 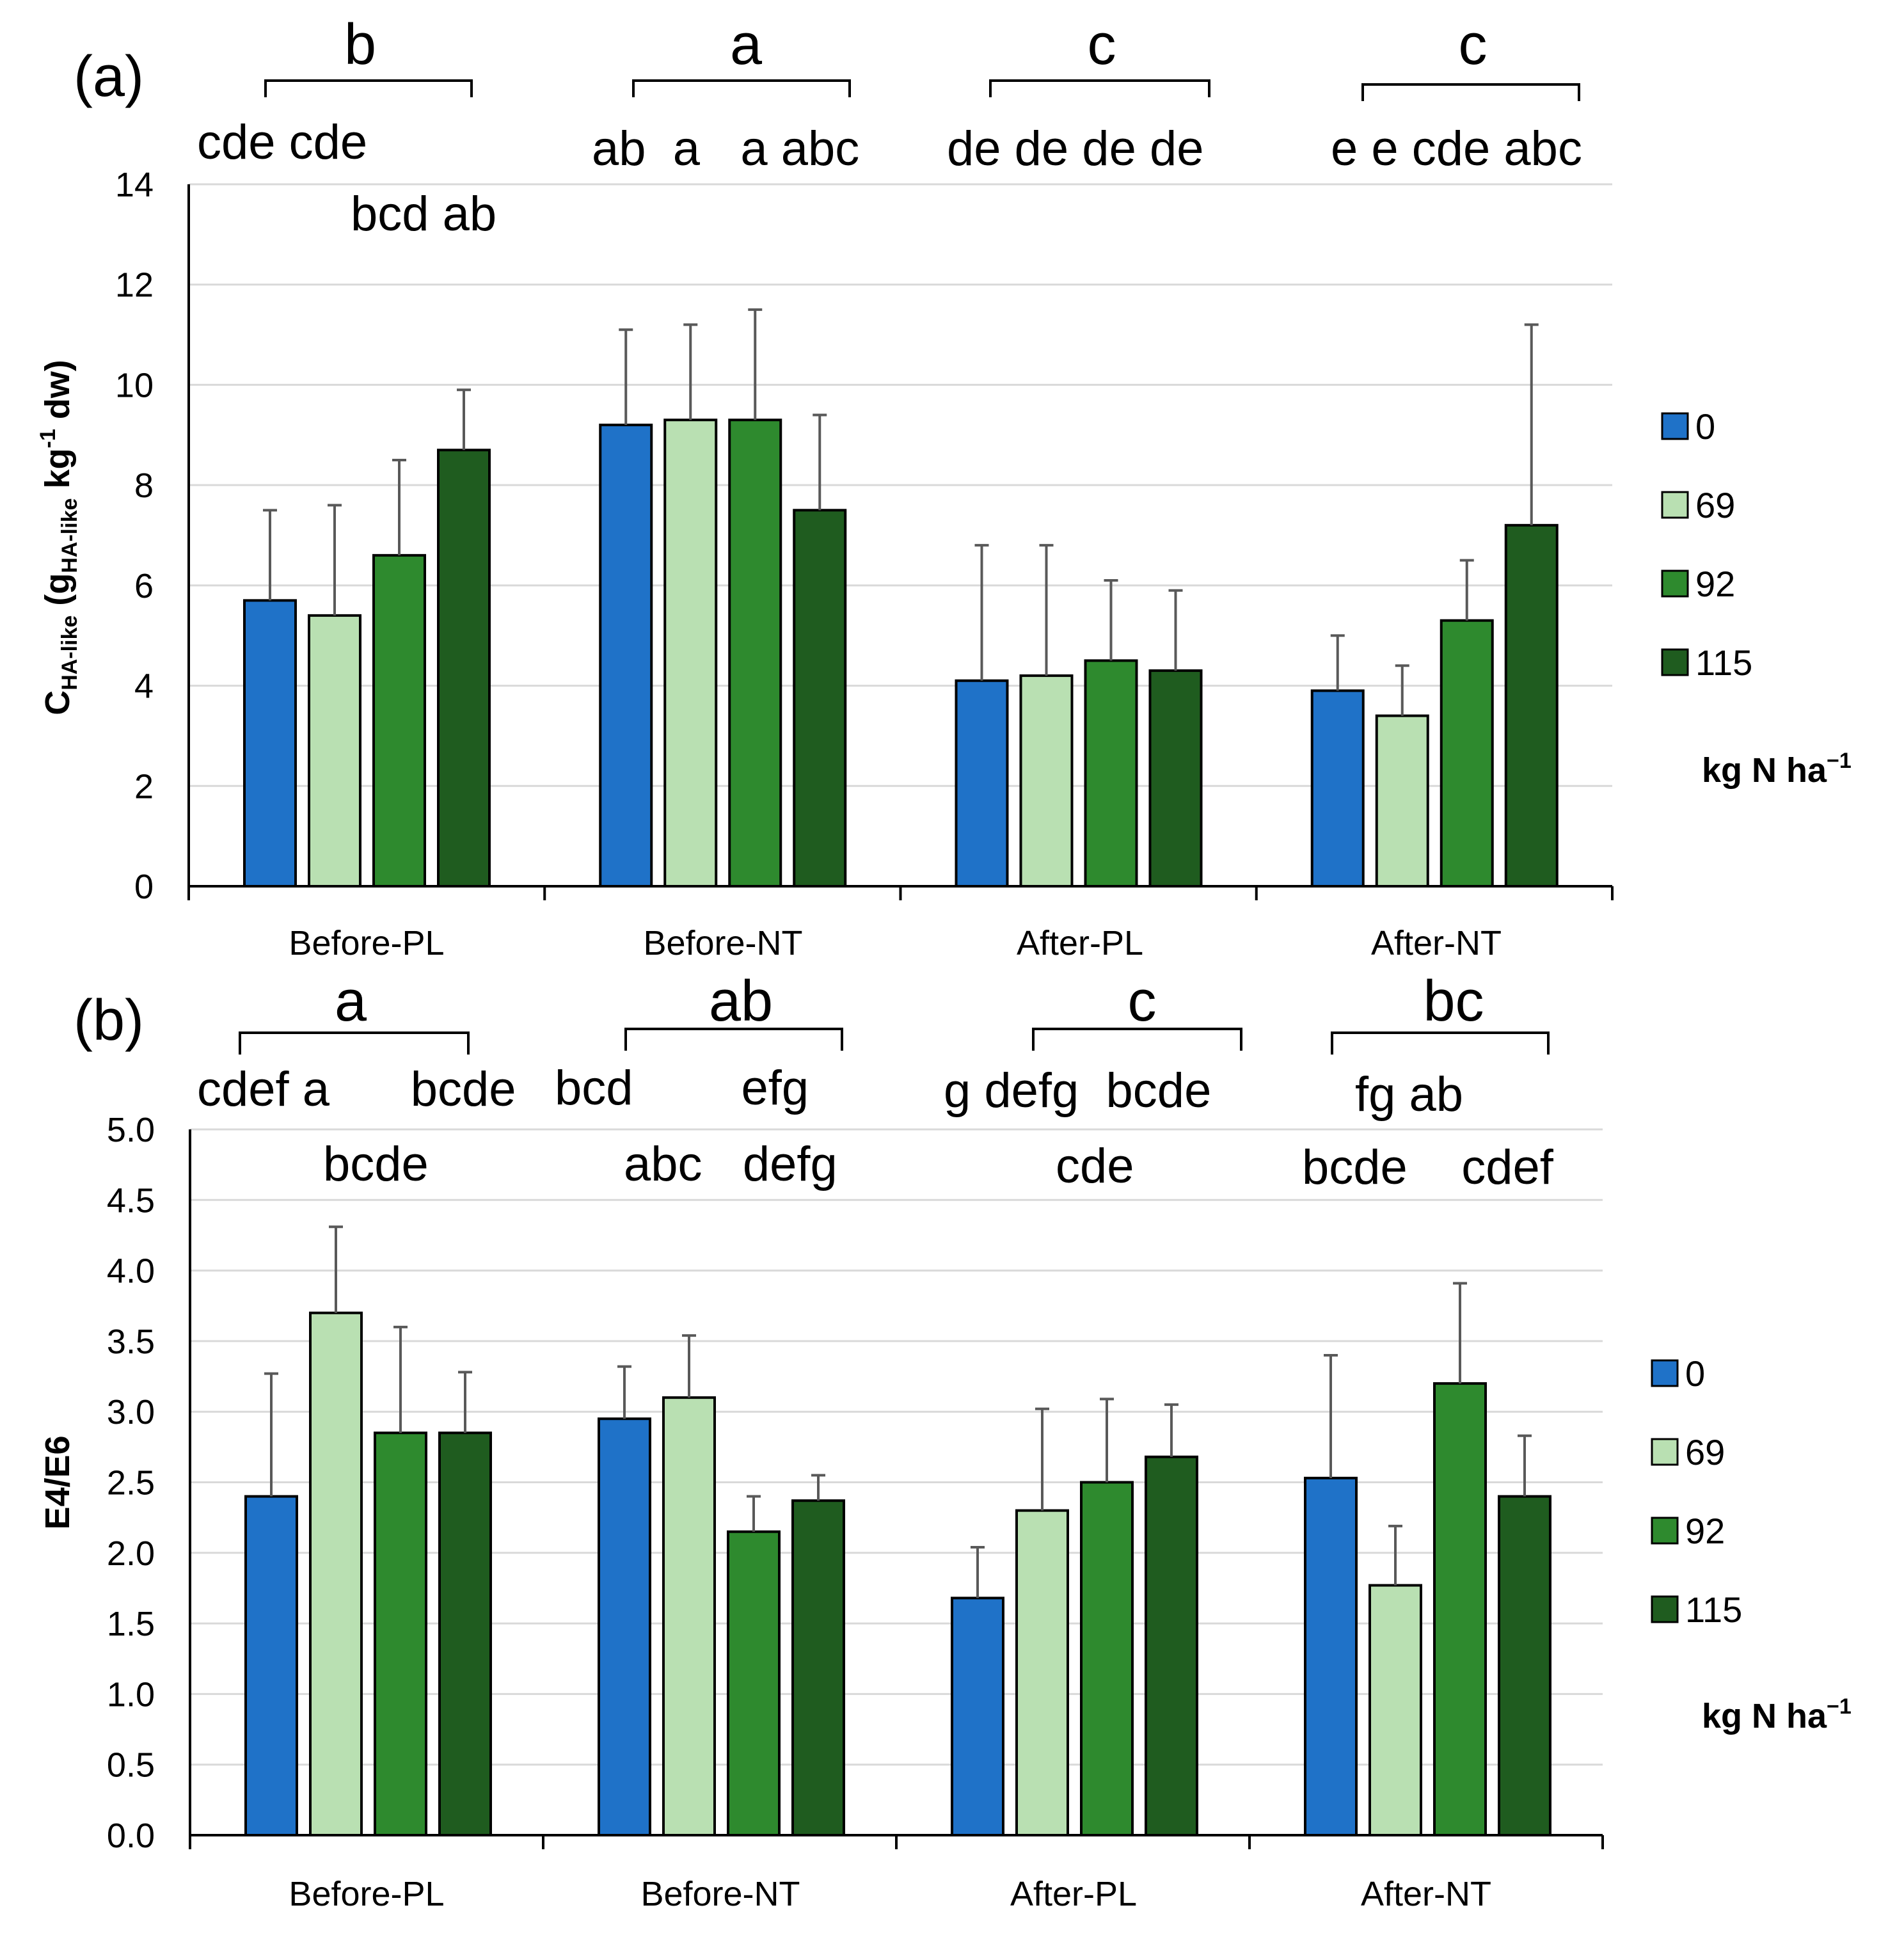 What do you see at coordinates (1095, 1166) in the screenshot?
I see `panel-b-bar-letters: cde` at bounding box center [1095, 1166].